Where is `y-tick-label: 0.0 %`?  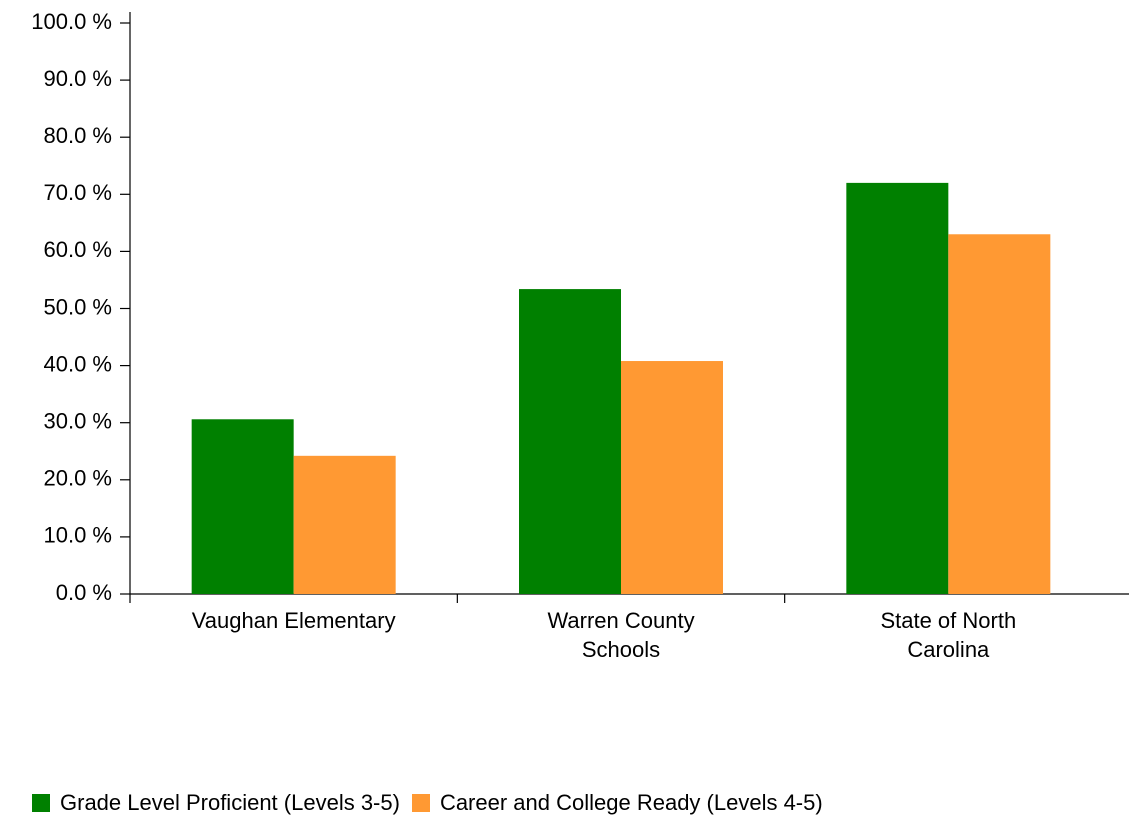 y-tick-label: 0.0 % is located at coordinates (84, 592).